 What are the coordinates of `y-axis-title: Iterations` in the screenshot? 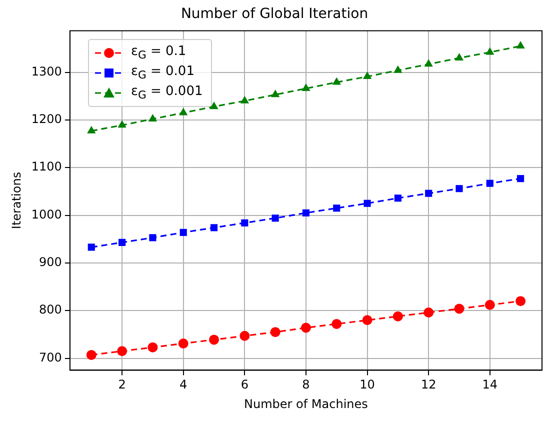 It's located at (16, 201).